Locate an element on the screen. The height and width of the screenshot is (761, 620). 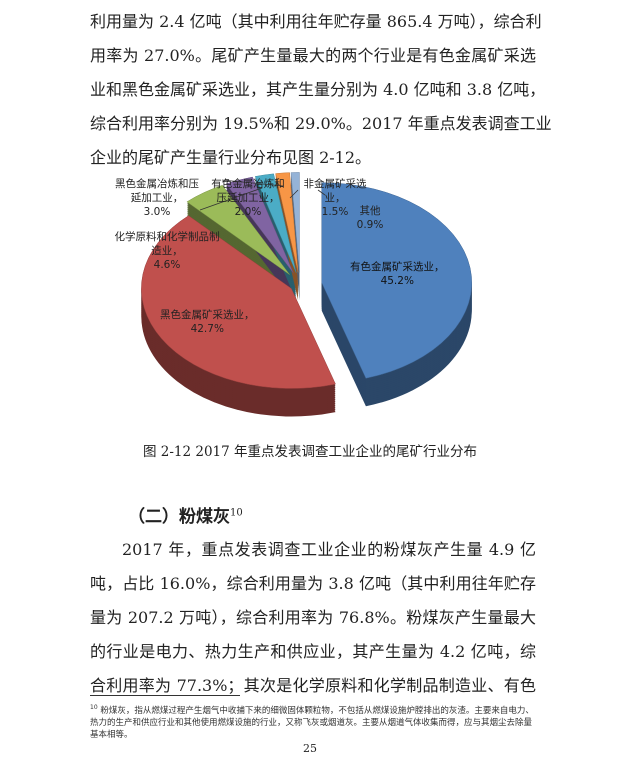
text-line: 企业的尾矿产生量行业分布见图 2-12。 is located at coordinates (231, 157).